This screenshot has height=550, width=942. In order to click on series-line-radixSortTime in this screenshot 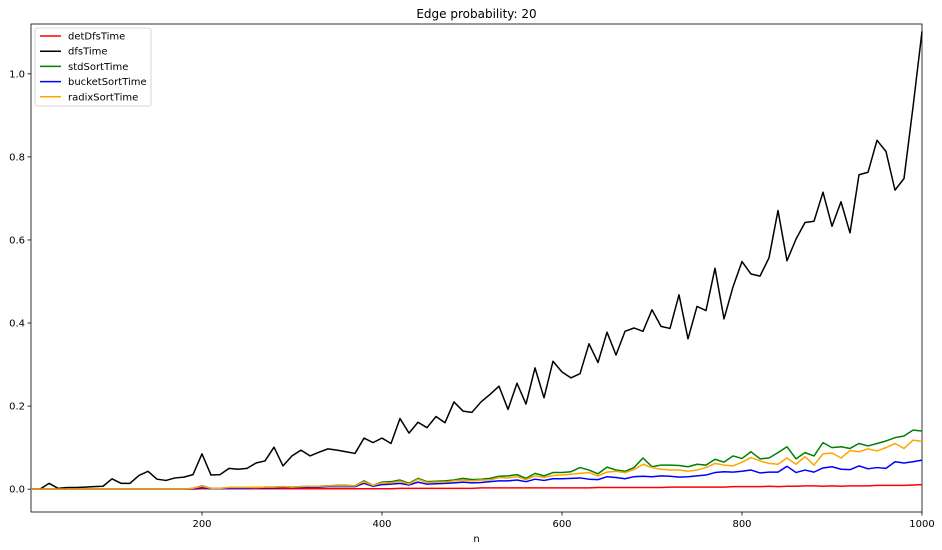, I will do `click(477, 464)`.